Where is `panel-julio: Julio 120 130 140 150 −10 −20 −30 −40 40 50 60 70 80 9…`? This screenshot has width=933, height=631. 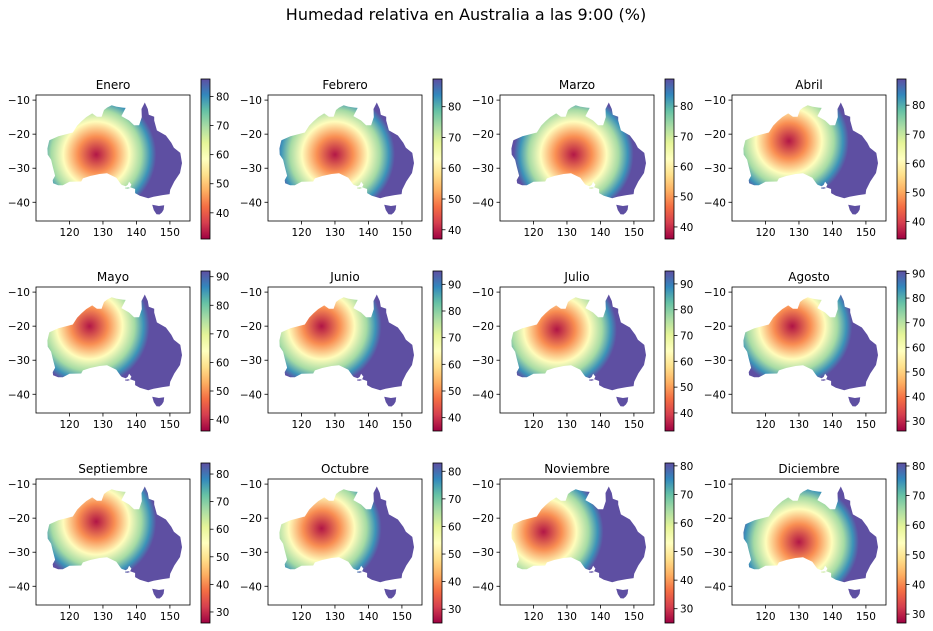
panel-julio: Julio 120 130 140 150 −10 −20 −30 −40 40 50 60 70 80 9… is located at coordinates (582, 351).